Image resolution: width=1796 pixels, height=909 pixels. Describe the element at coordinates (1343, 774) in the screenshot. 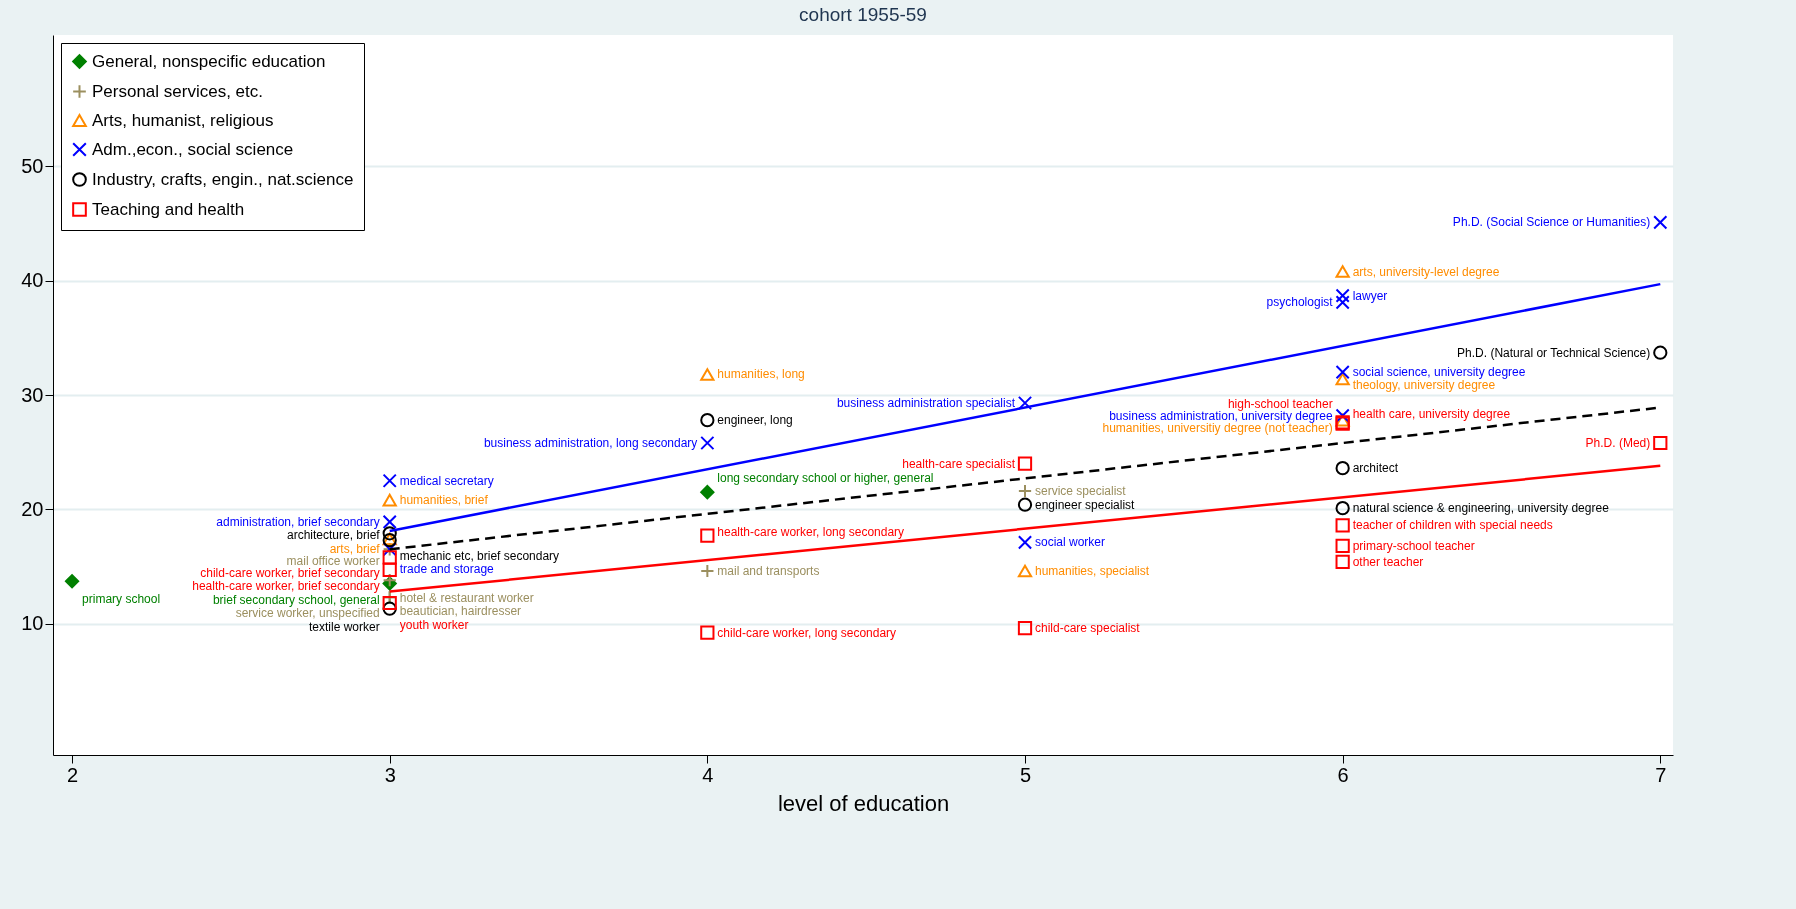

I see `x-tick-label: 6` at that location.